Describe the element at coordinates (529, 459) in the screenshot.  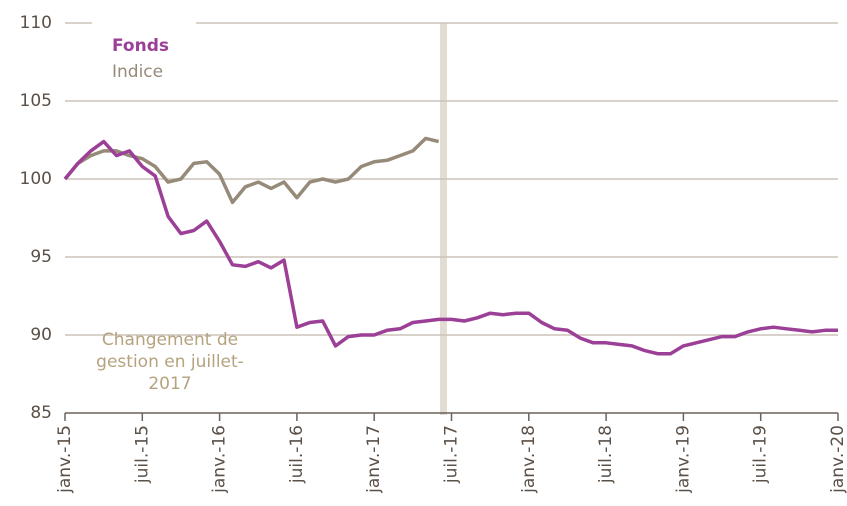
I see `x-tick-label: janv.-18` at that location.